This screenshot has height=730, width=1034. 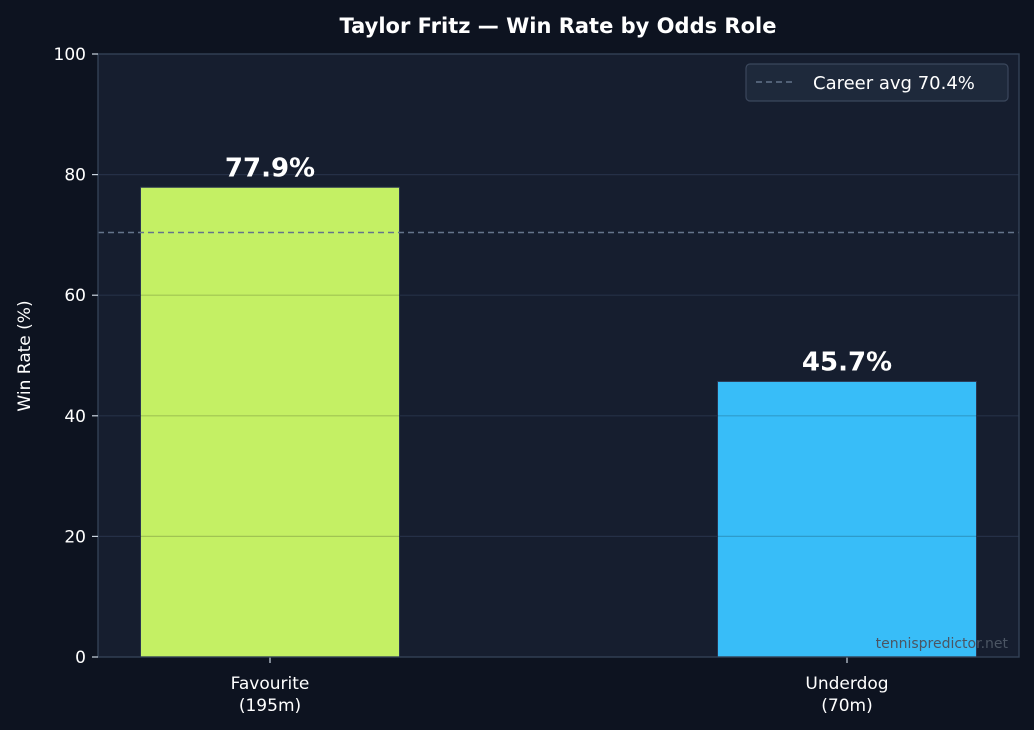 What do you see at coordinates (75, 296) in the screenshot?
I see `y-tick-label: 60` at bounding box center [75, 296].